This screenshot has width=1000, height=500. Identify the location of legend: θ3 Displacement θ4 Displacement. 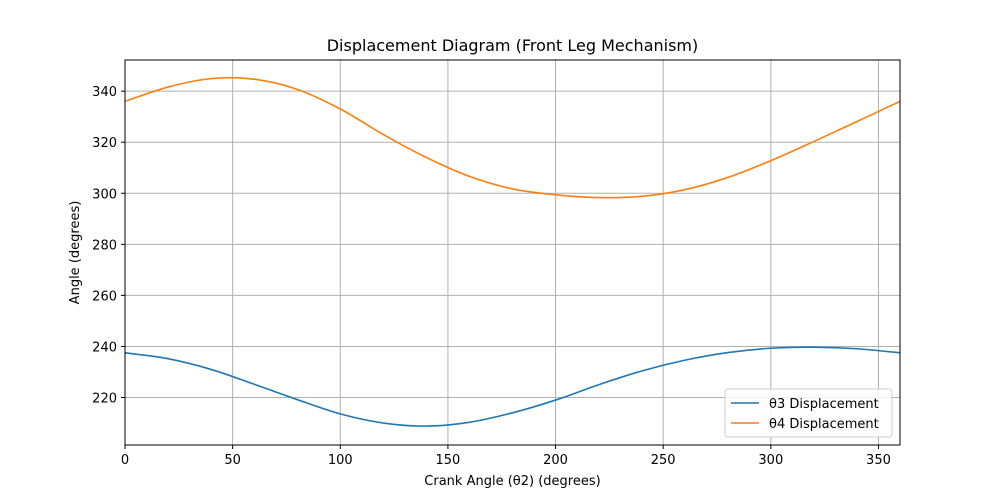
(808, 413).